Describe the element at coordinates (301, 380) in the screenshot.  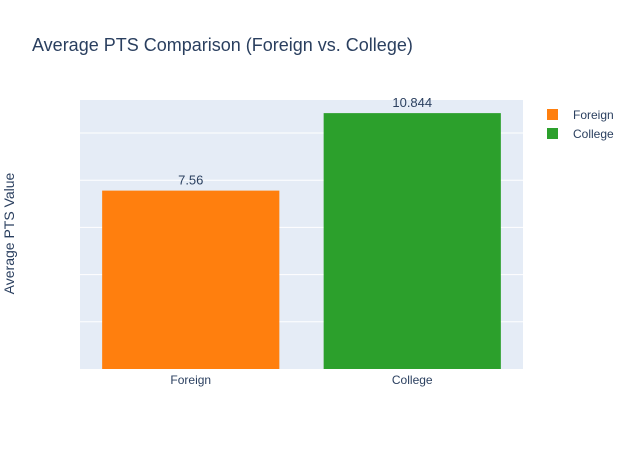
I see `x-axis-ticks: Foreign College` at that location.